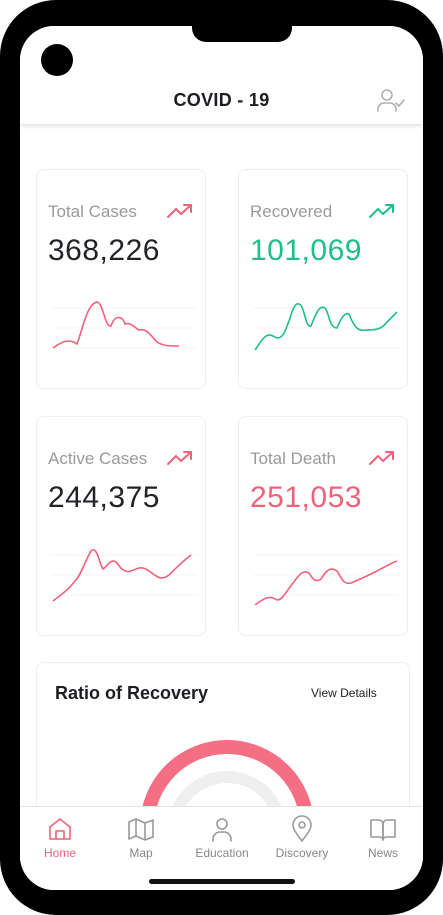  I want to click on tab-home: Home, so click(60, 840).